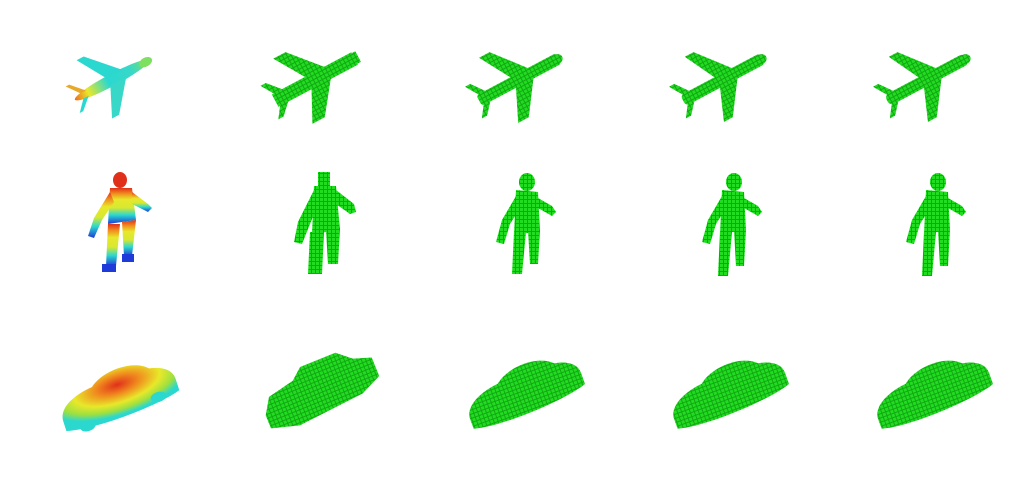 The image size is (1031, 478). I want to click on airplane-heatmap, so click(110, 83).